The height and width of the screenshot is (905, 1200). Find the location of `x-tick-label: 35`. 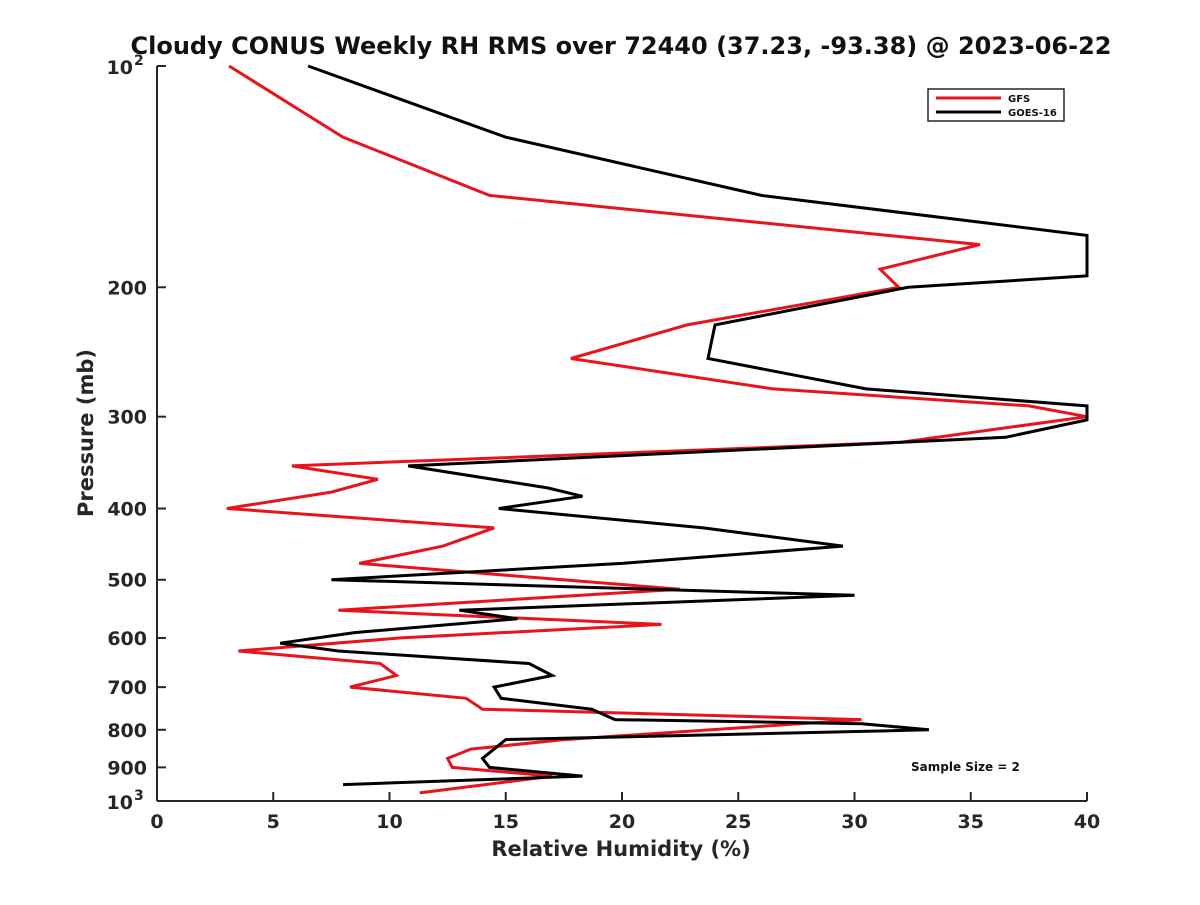

x-tick-label: 35 is located at coordinates (971, 822).